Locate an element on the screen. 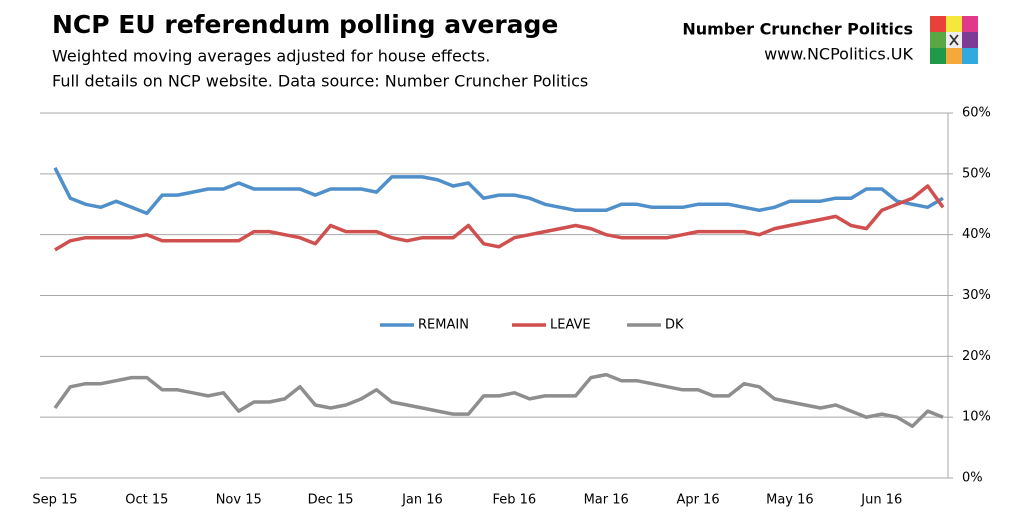  x-tick-label: Sep 15 is located at coordinates (54, 500).